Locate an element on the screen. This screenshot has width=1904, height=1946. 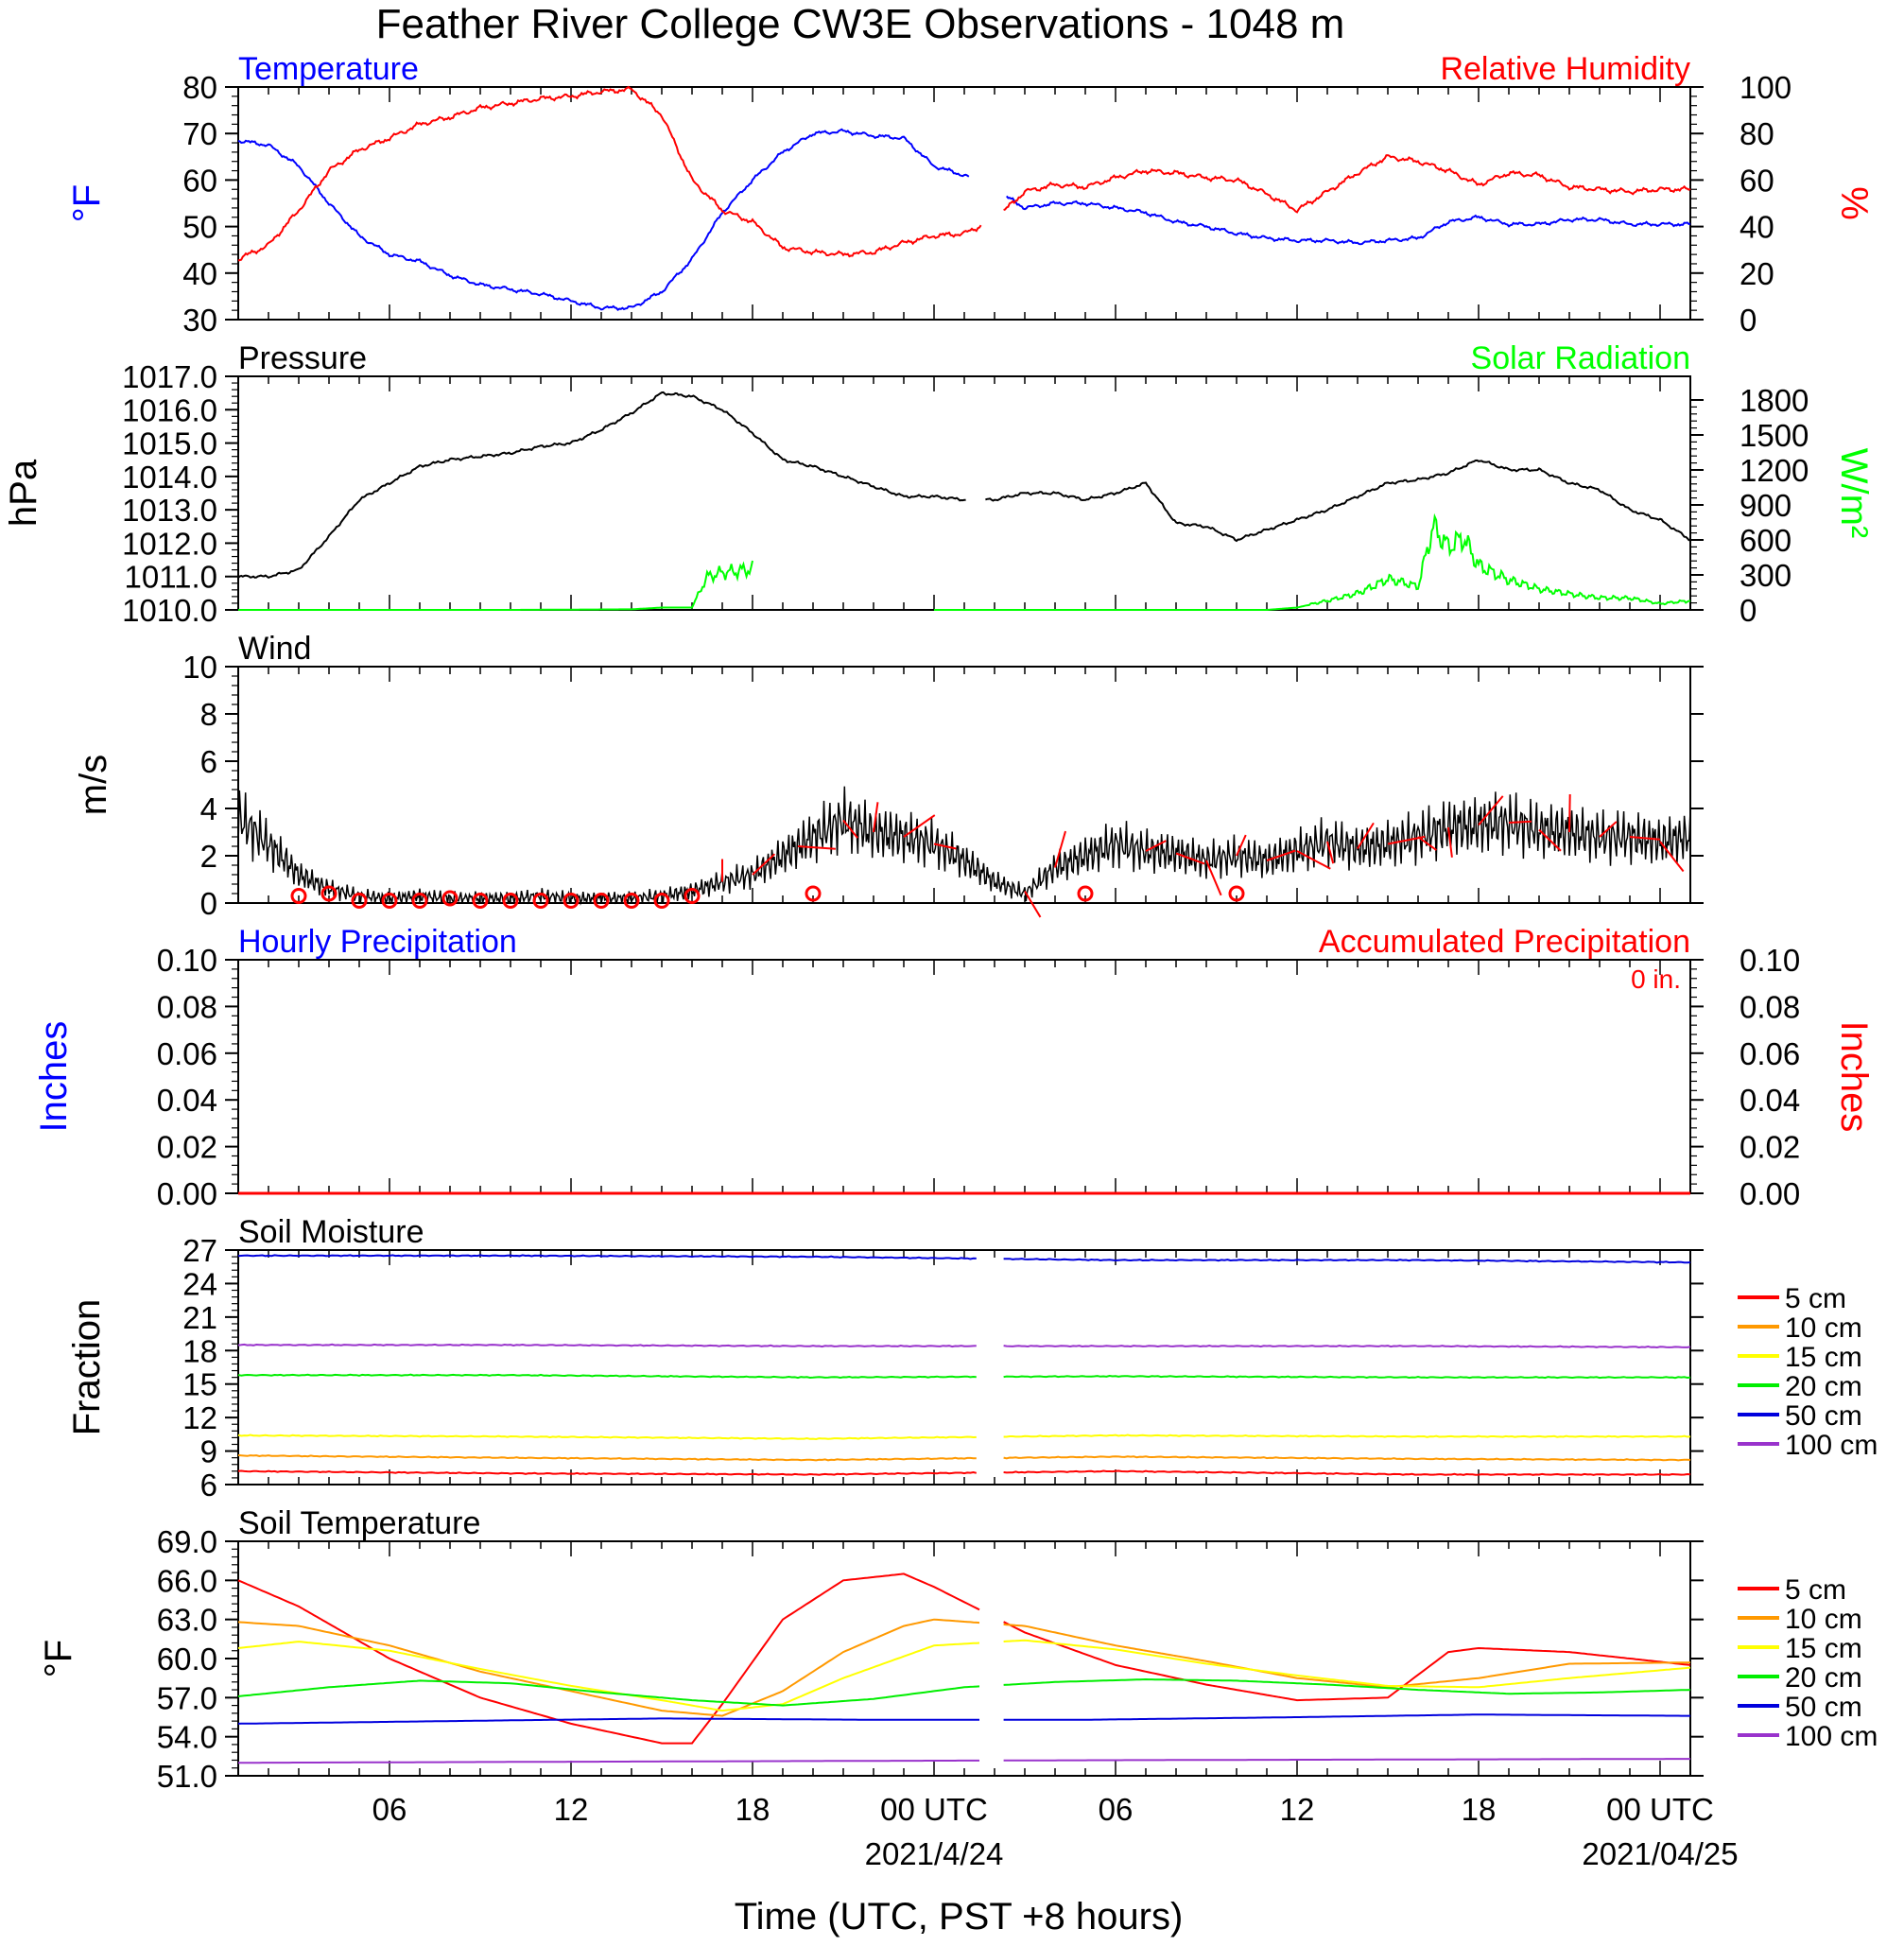
precip-frame is located at coordinates (964, 1076).